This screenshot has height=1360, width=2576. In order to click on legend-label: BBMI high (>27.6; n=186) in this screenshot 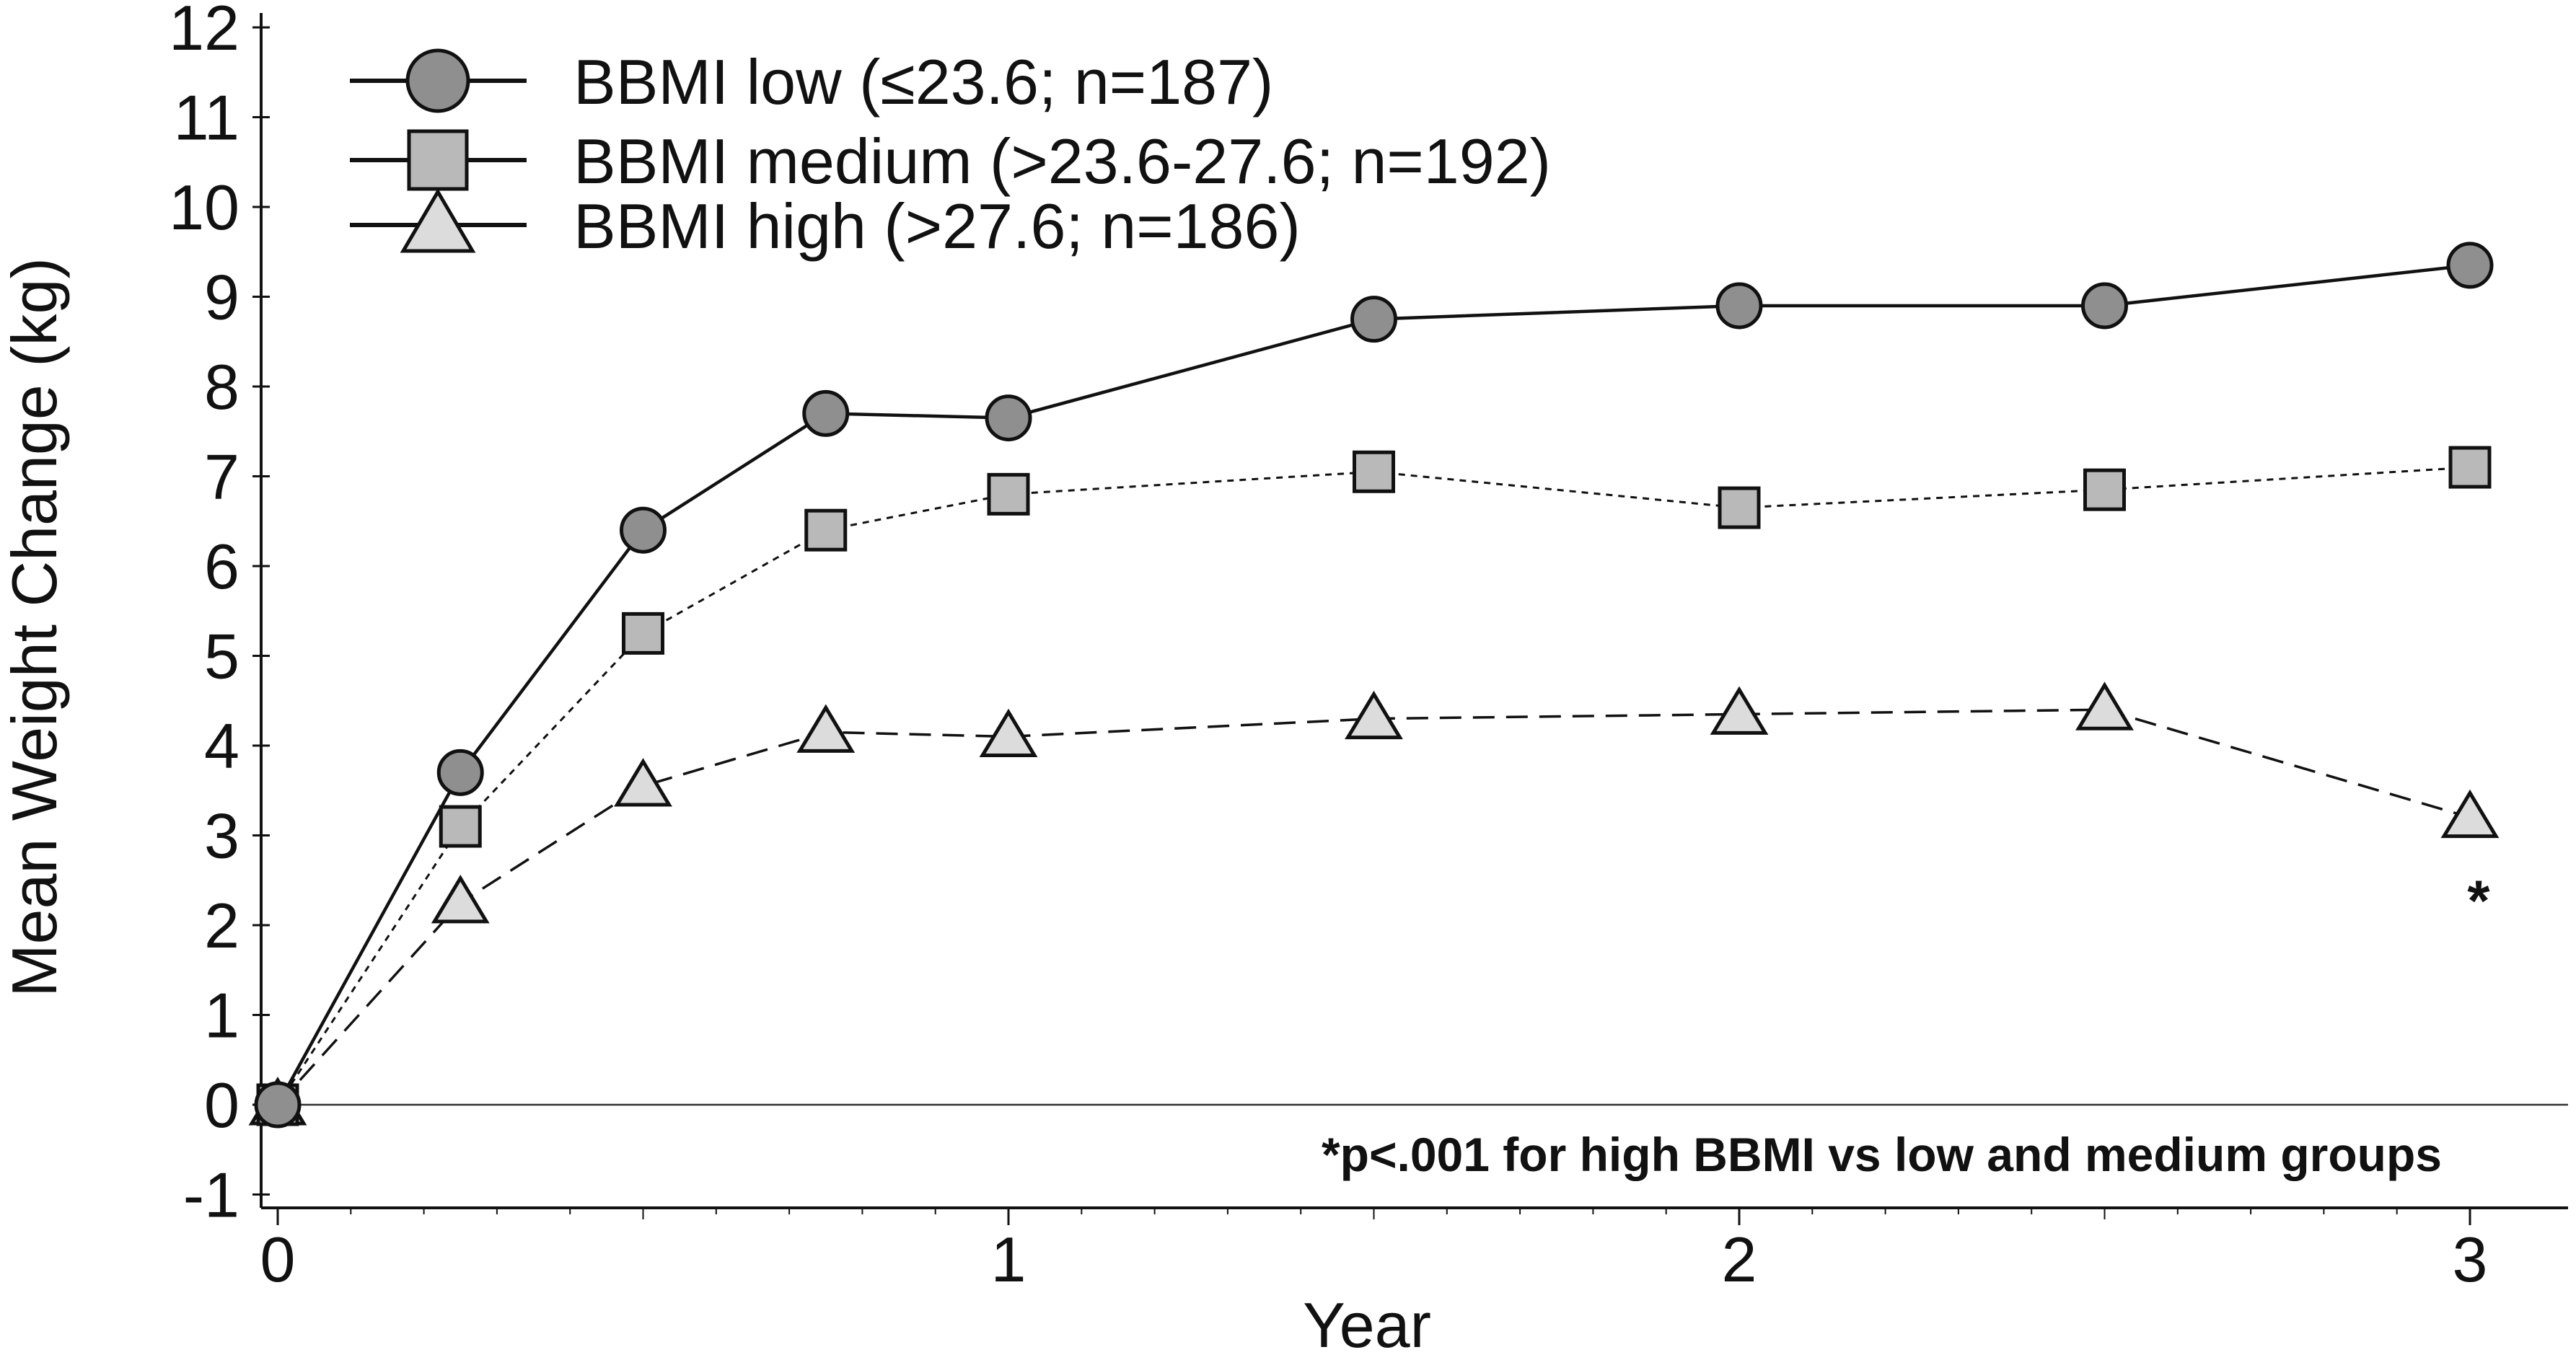, I will do `click(937, 226)`.